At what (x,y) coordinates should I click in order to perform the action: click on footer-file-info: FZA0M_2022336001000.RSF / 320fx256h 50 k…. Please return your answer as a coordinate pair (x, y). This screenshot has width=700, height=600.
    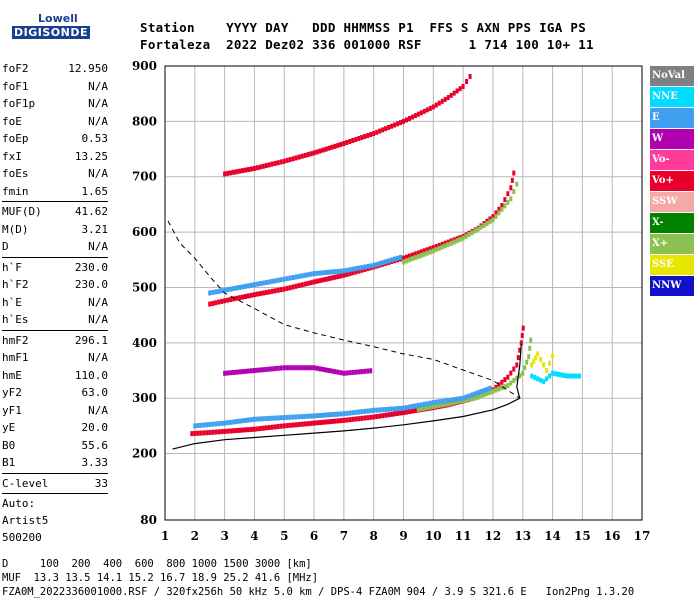
    Looking at the image, I should click on (318, 592).